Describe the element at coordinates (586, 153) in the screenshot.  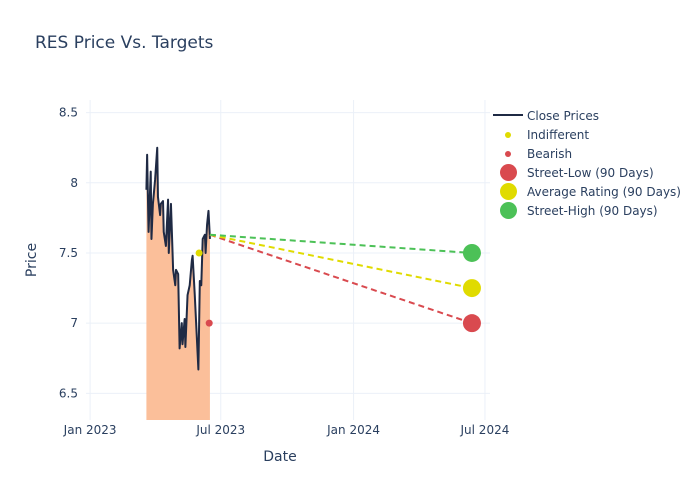
I see `legend-item: Bearish` at that location.